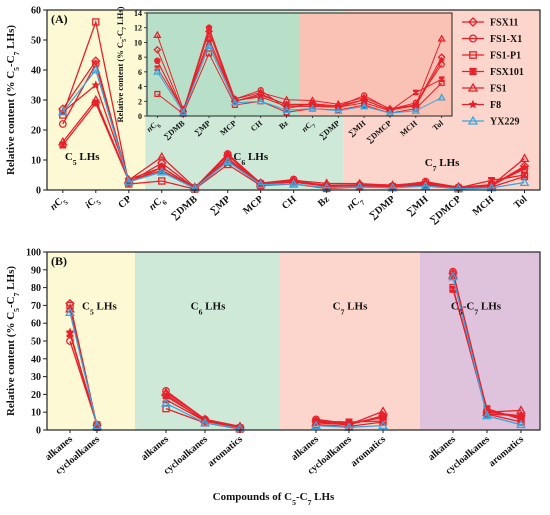 The image size is (550, 515). I want to click on inset-ytick-label-1: 2, so click(140, 101).